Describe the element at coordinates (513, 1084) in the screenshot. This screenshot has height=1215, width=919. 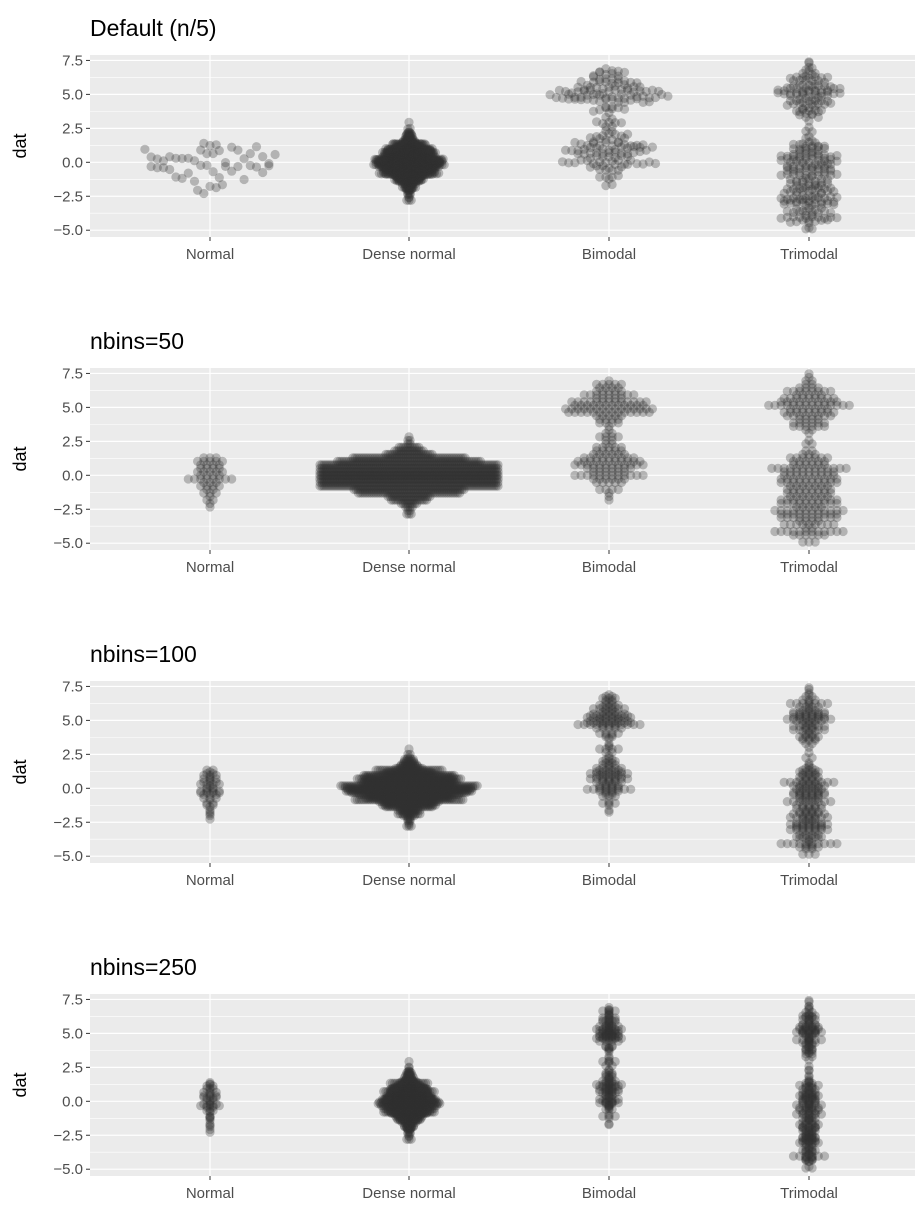
I see `points-layer` at that location.